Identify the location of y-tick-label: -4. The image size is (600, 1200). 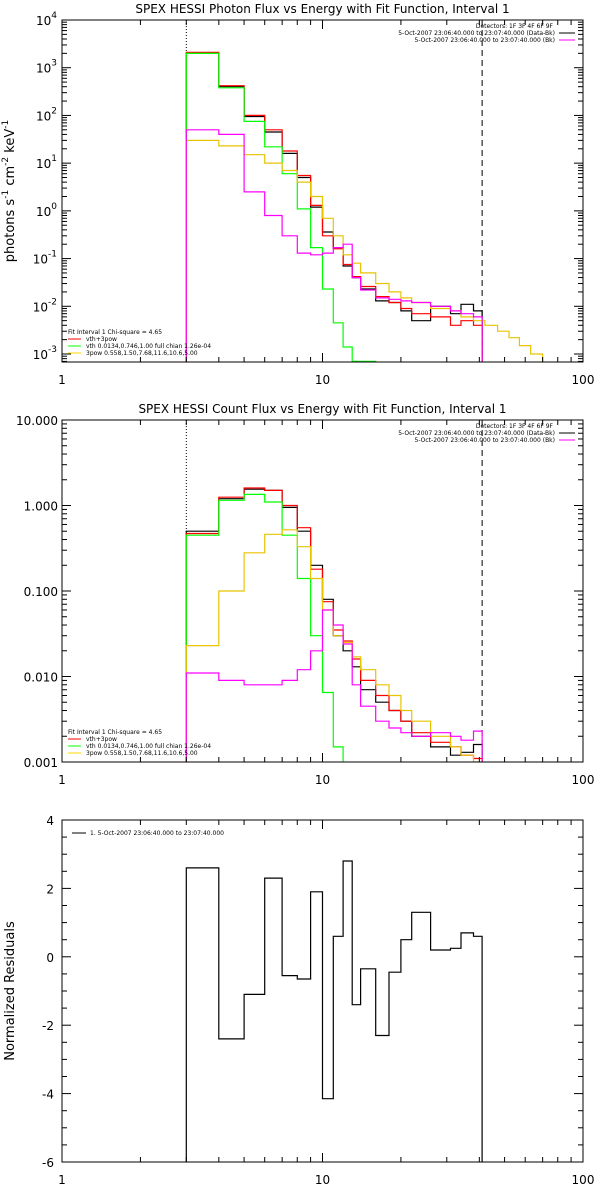
(48, 1095).